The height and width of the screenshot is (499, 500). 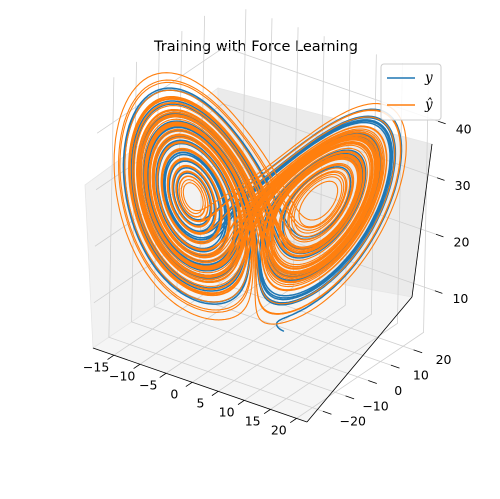 I want to click on x-tick-label: 20, so click(x=279, y=429).